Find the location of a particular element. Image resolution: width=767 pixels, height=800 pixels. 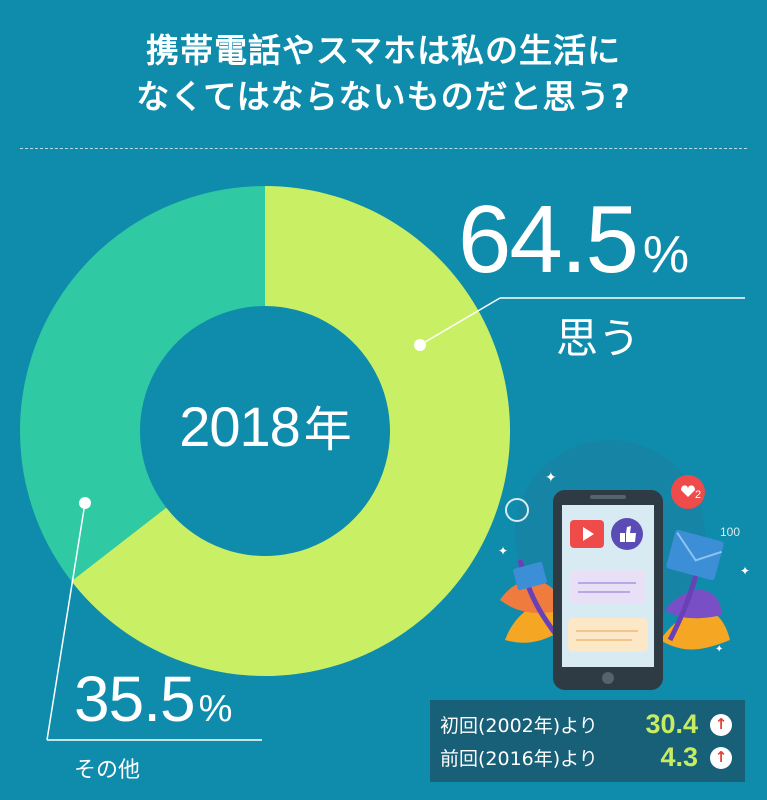

leader-line-omou is located at coordinates (460, 321).